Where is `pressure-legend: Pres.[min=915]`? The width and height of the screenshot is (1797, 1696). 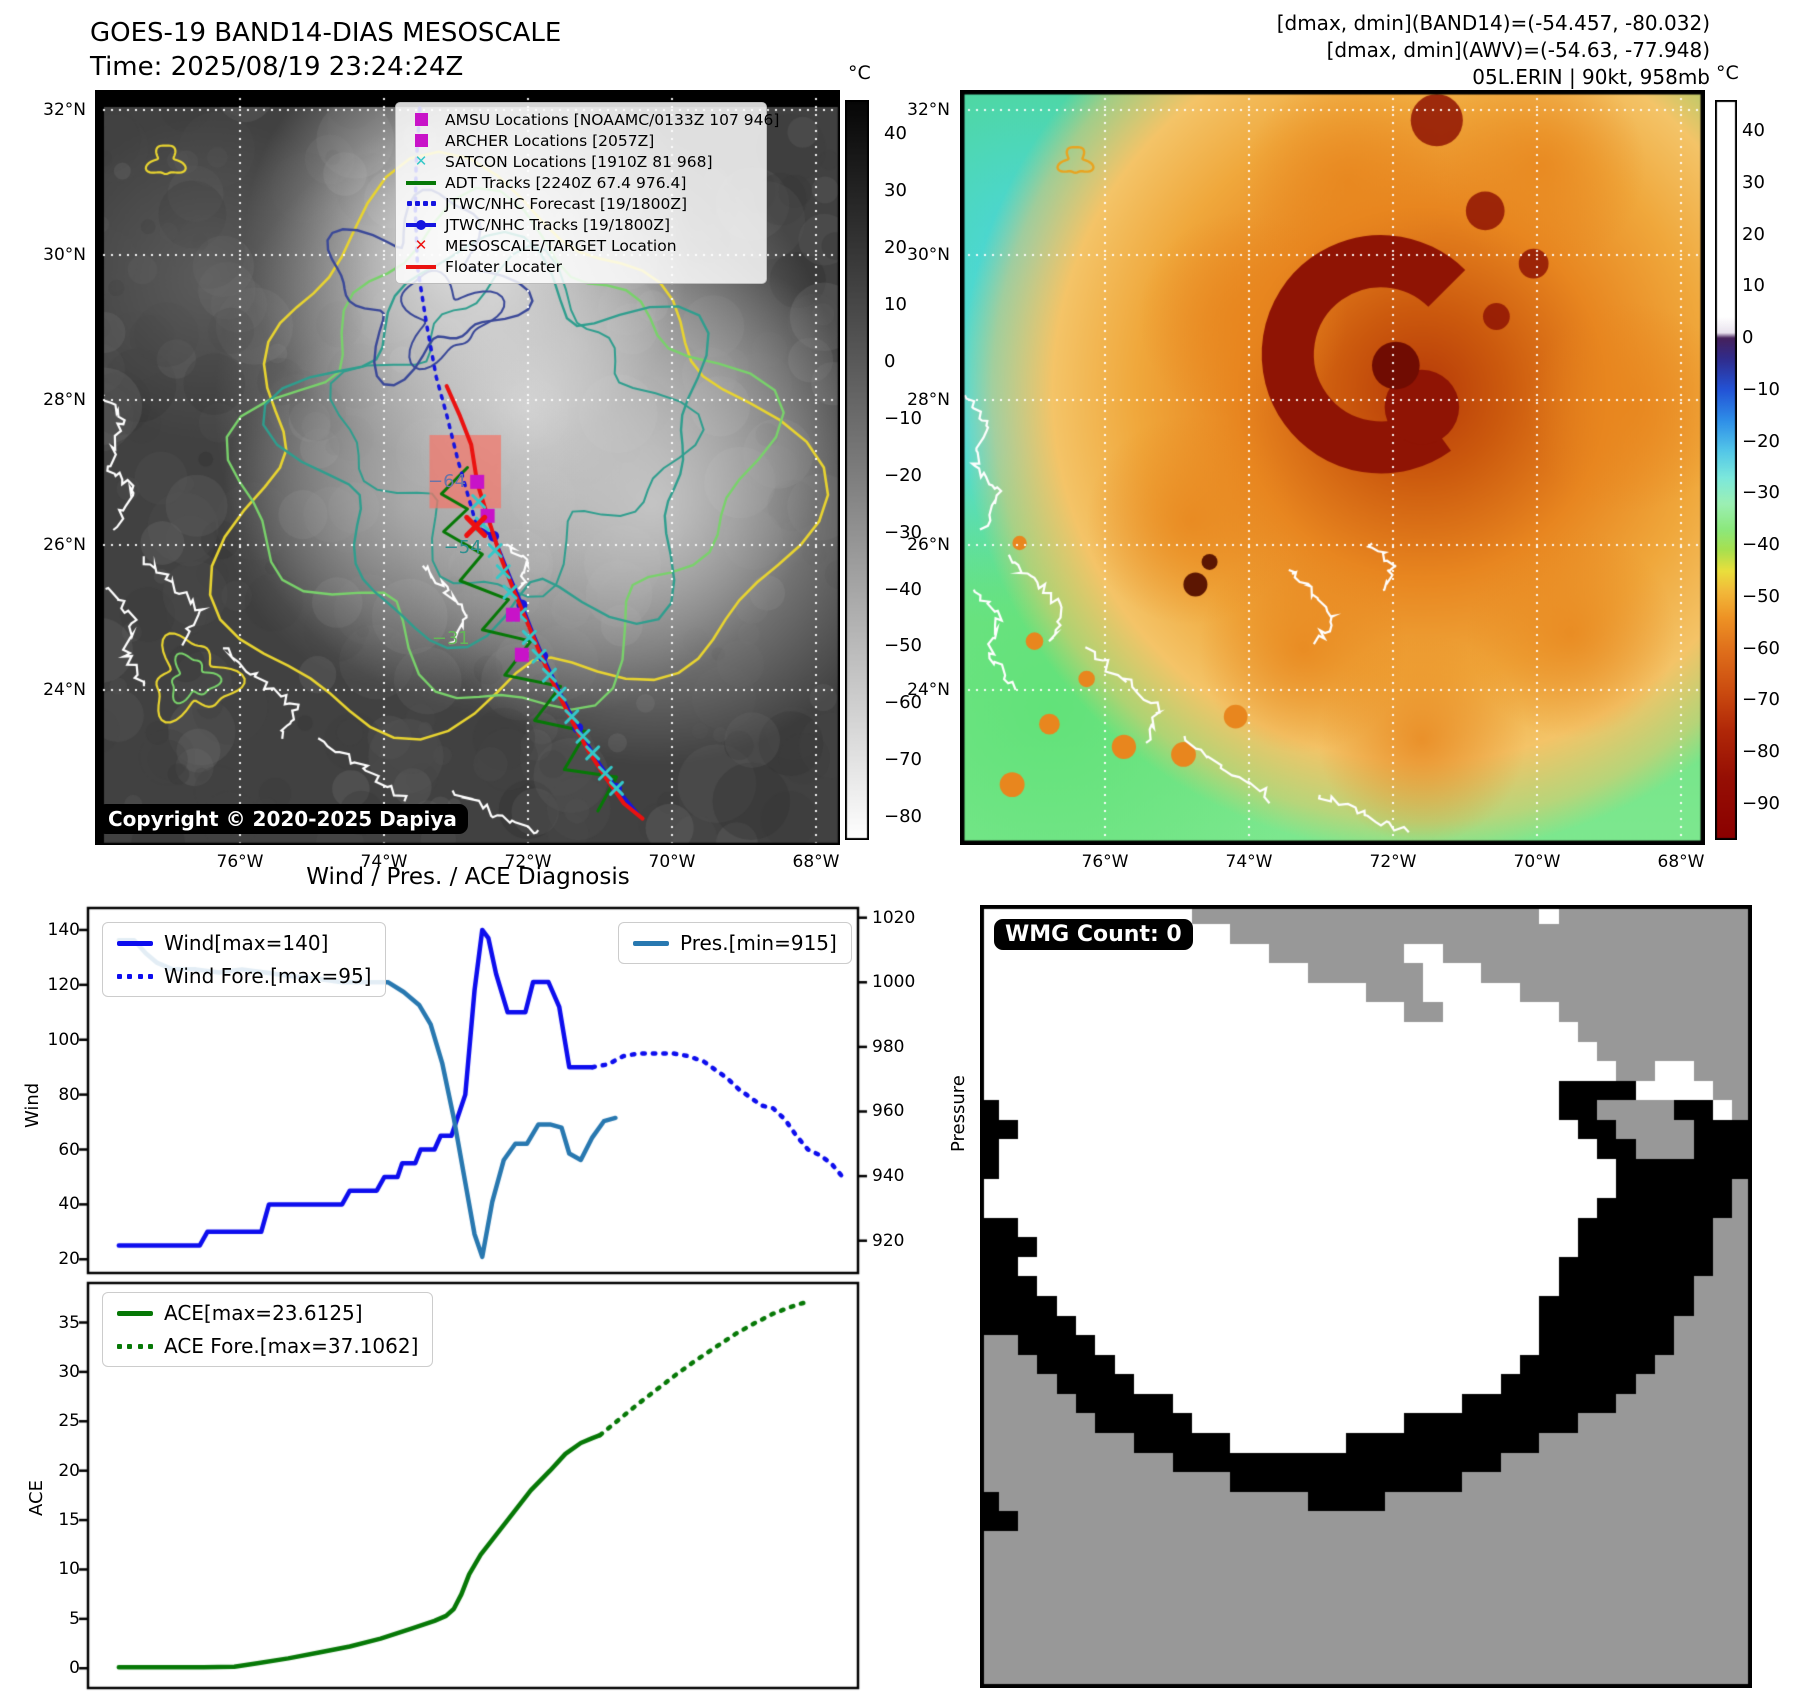 pressure-legend: Pres.[min=915] is located at coordinates (735, 943).